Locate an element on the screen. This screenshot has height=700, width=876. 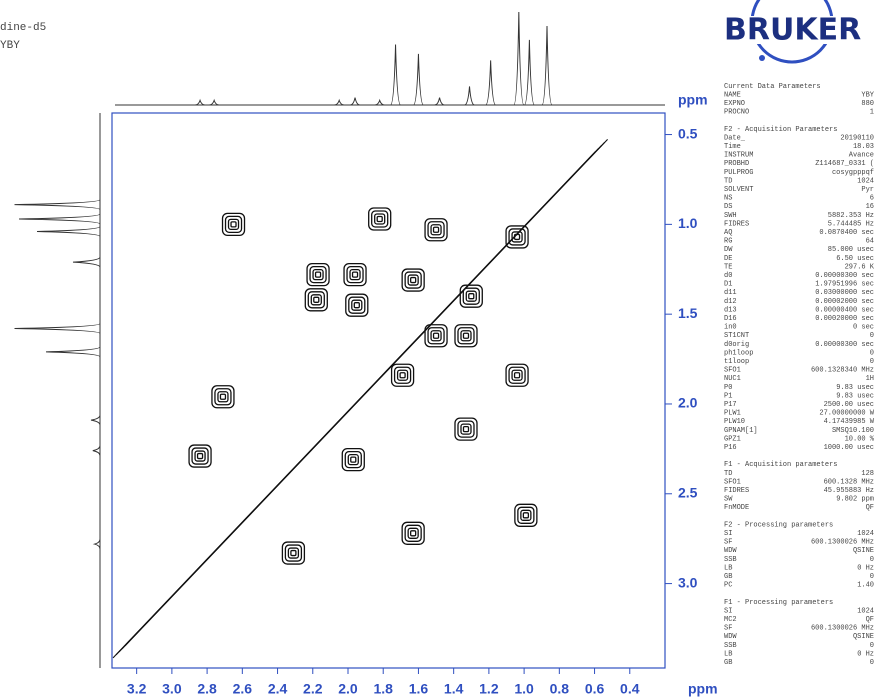
param-value: 600.1328340 MHz is located at coordinates (842, 371).